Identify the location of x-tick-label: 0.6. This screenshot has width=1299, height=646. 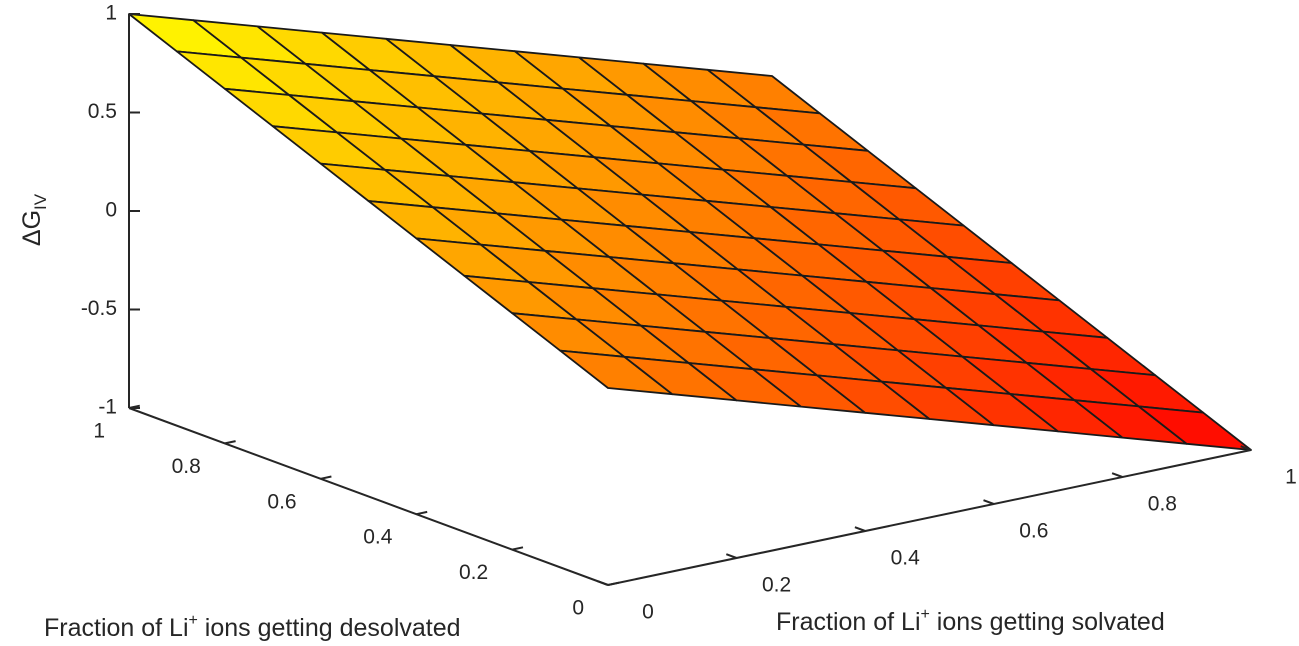
(1033, 531).